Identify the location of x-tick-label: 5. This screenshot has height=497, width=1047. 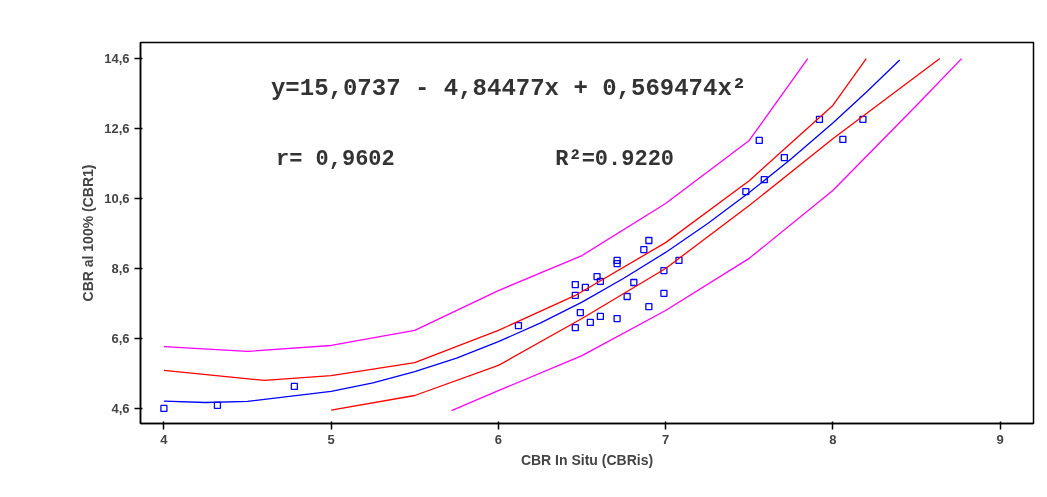
(331, 439).